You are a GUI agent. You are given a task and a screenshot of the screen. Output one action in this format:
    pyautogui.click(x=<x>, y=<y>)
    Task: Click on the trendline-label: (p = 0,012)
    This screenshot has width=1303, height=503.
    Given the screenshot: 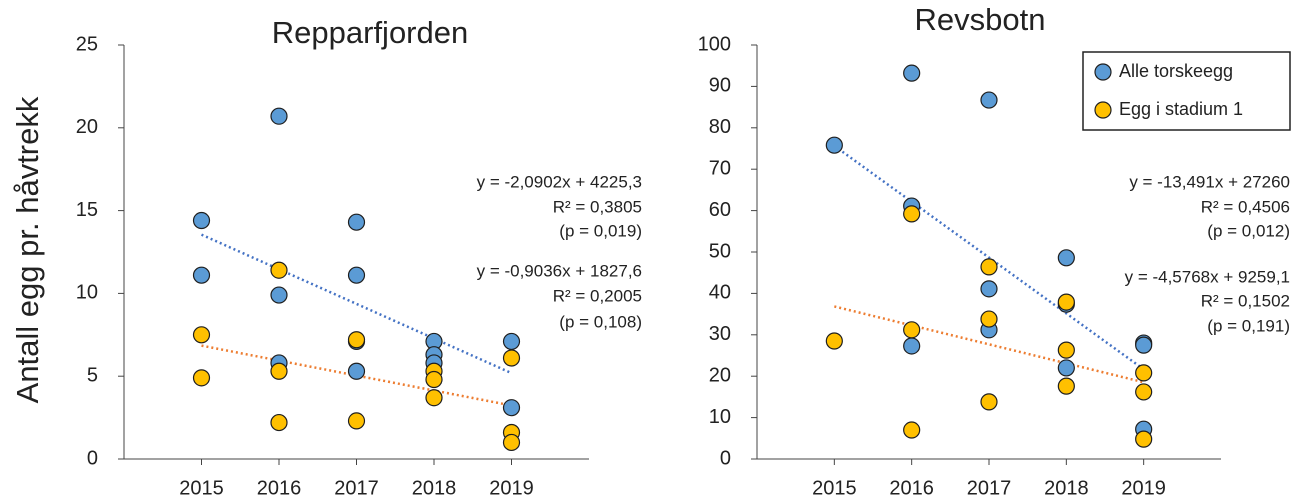 What is the action you would take?
    pyautogui.click(x=1248, y=230)
    